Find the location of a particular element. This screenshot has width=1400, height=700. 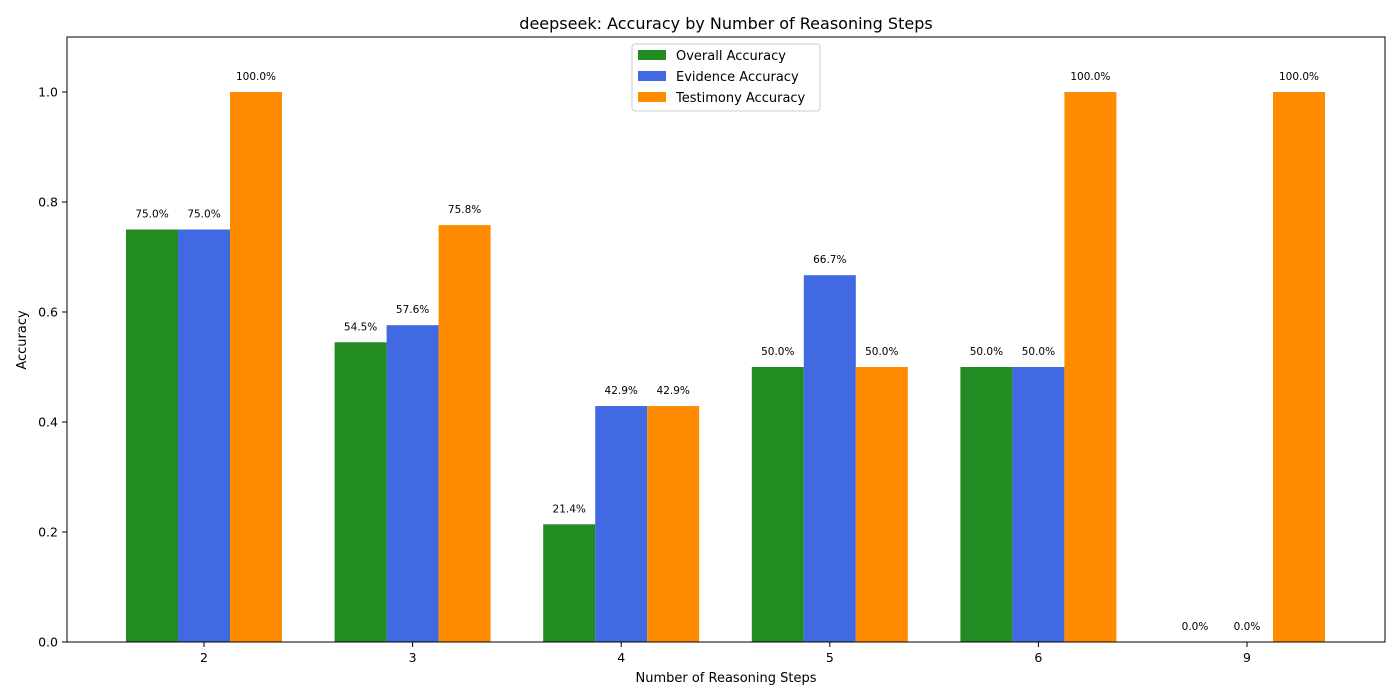

data-label: 75.8% is located at coordinates (464, 210).